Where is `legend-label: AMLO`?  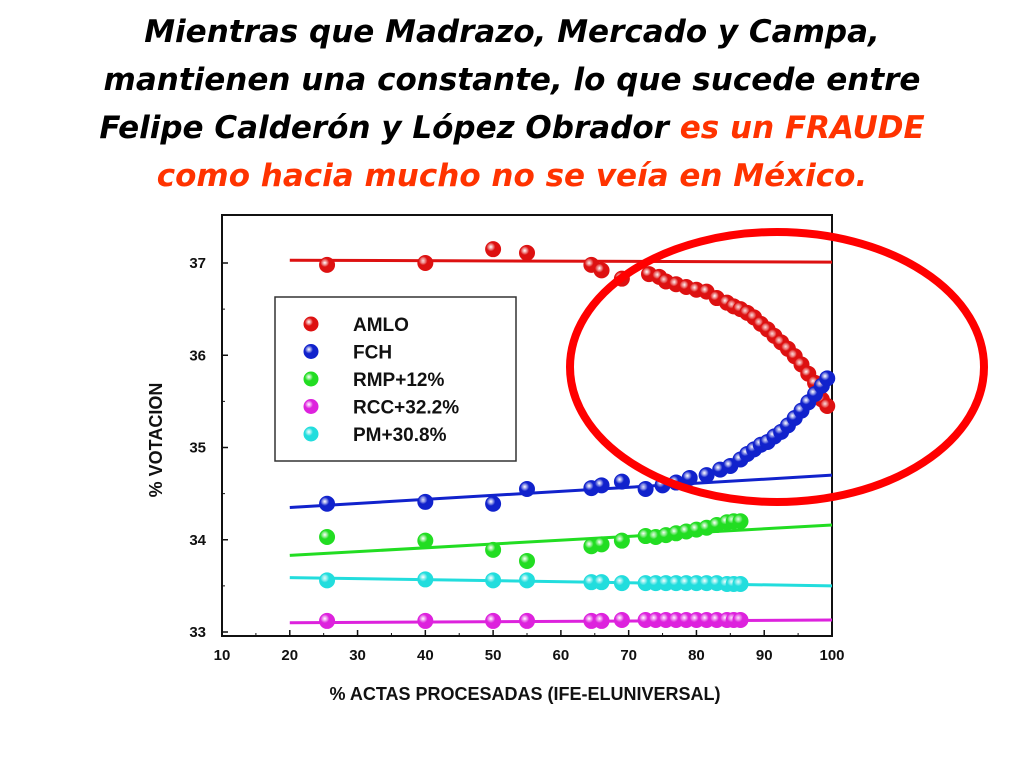 legend-label: AMLO is located at coordinates (381, 325).